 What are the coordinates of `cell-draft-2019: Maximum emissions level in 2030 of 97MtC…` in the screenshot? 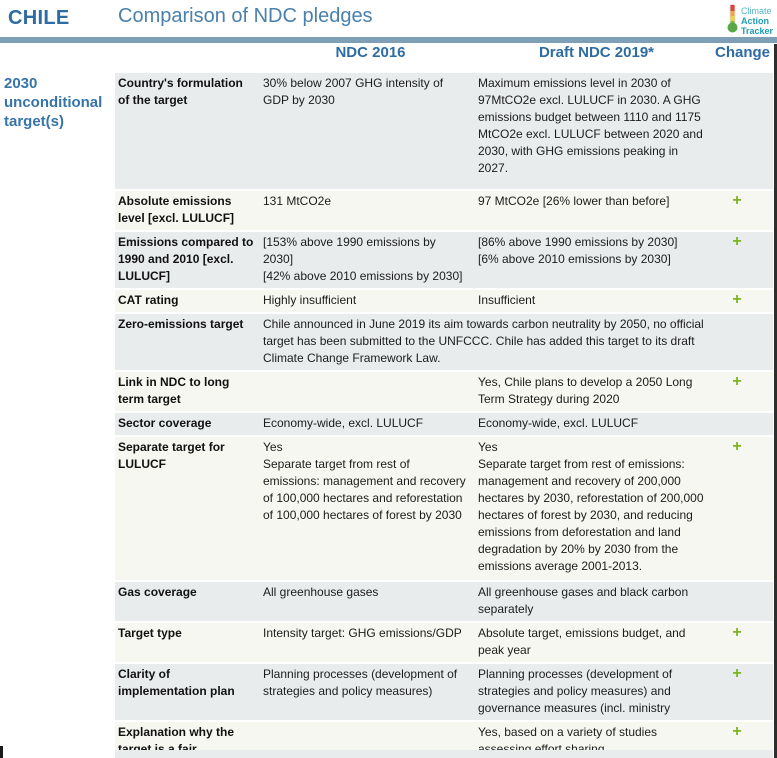 It's located at (590, 125).